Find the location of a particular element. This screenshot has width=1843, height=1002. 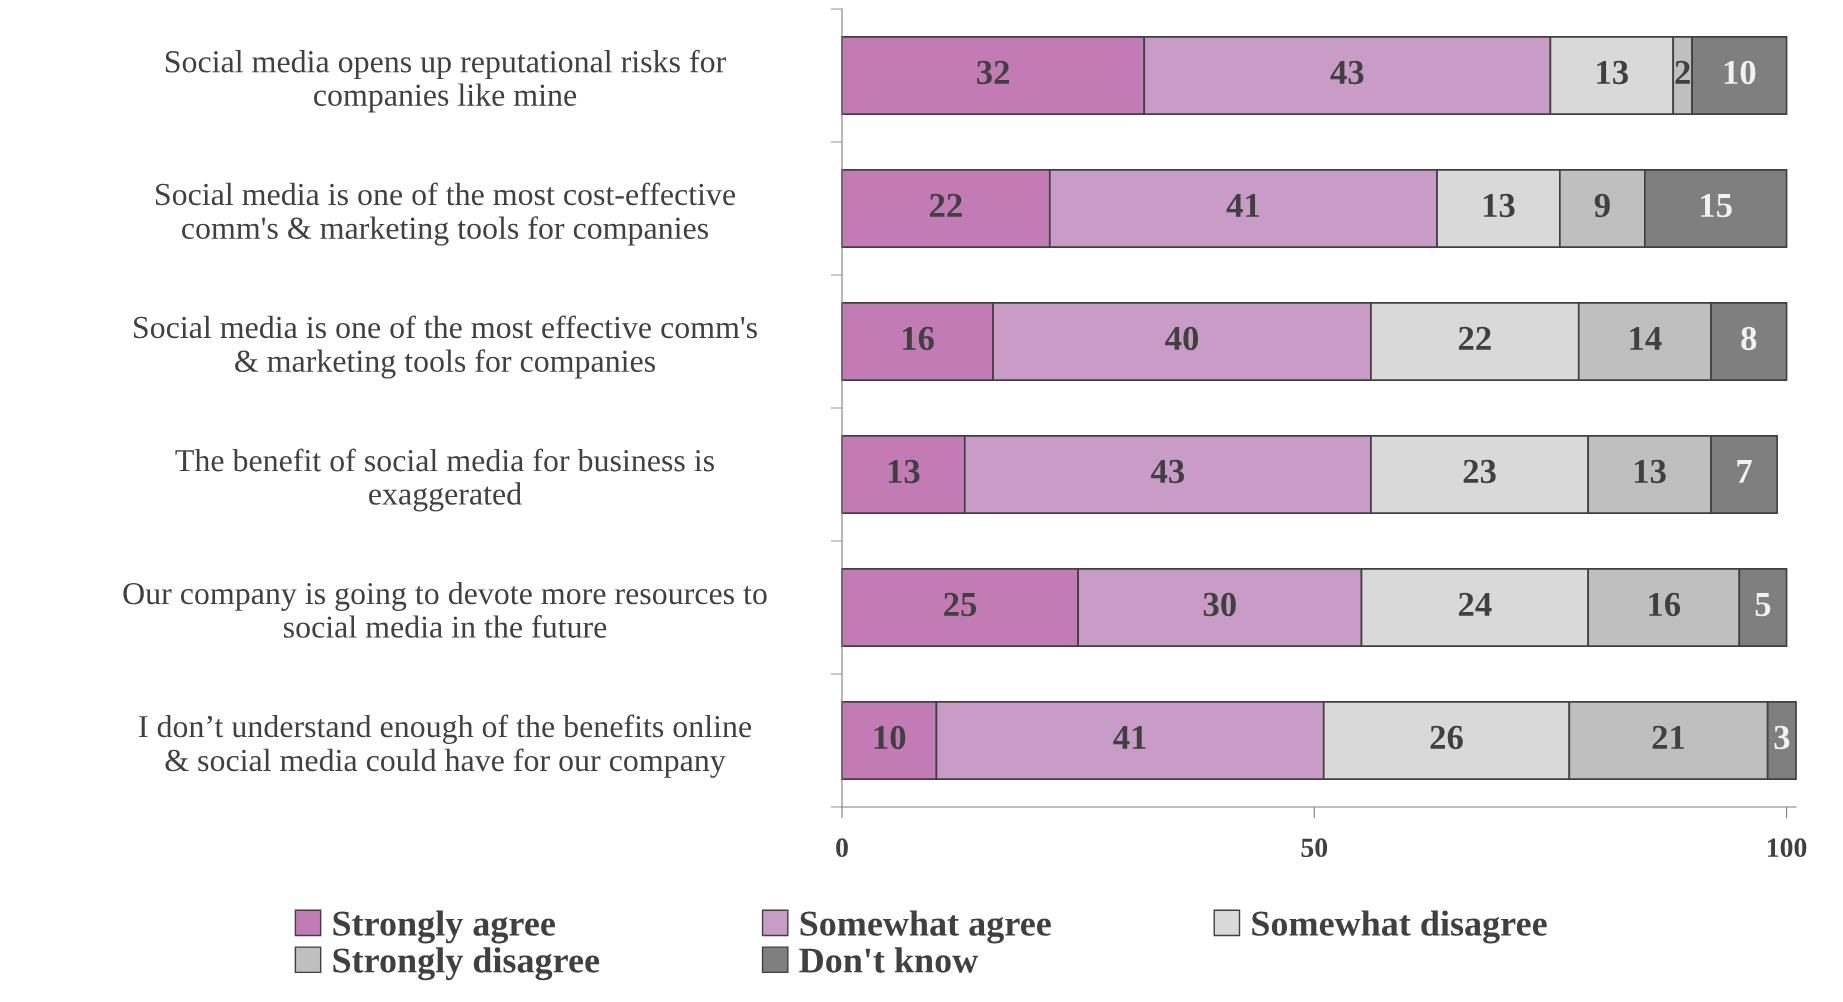

legend-label: Somewhat disagree is located at coordinates (1399, 927).